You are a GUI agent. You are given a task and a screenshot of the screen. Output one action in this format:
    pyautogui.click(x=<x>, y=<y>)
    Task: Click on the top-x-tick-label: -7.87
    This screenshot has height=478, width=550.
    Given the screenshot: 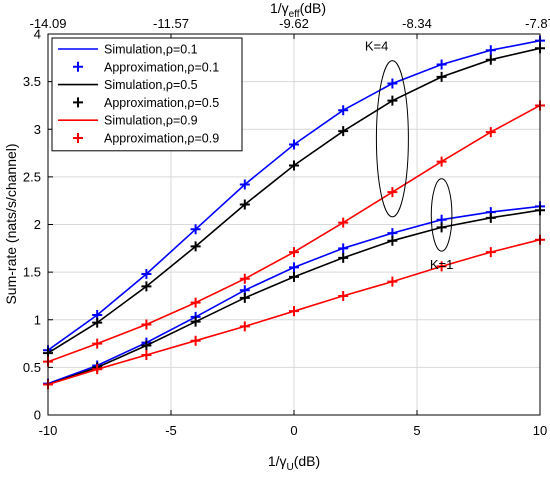 What is the action you would take?
    pyautogui.click(x=537, y=23)
    